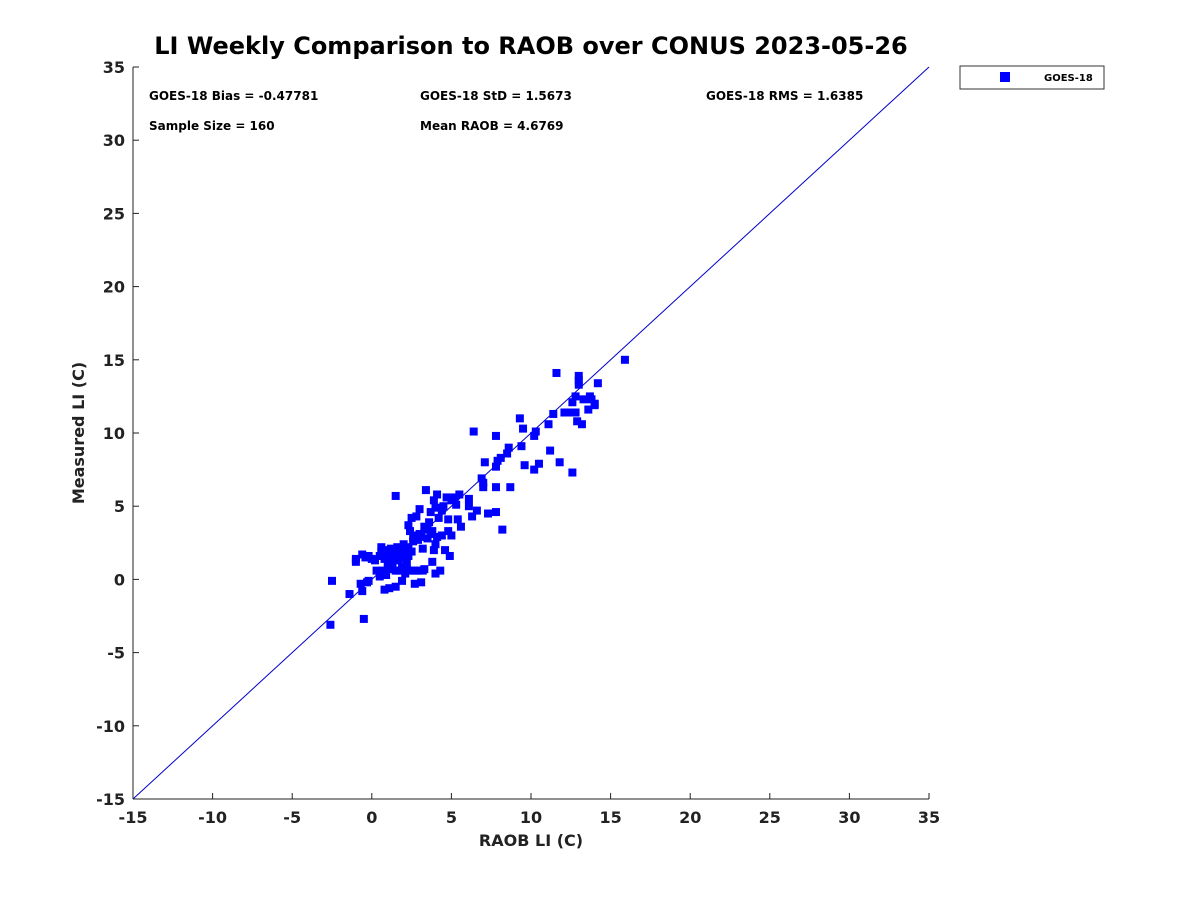 The height and width of the screenshot is (900, 1200). Describe the element at coordinates (1005, 77) in the screenshot. I see `legend-marker-square` at that location.